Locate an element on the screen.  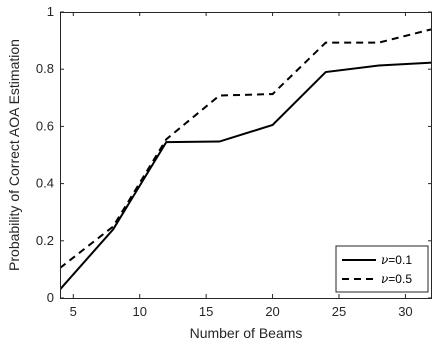
legend-box is located at coordinates (382, 269).